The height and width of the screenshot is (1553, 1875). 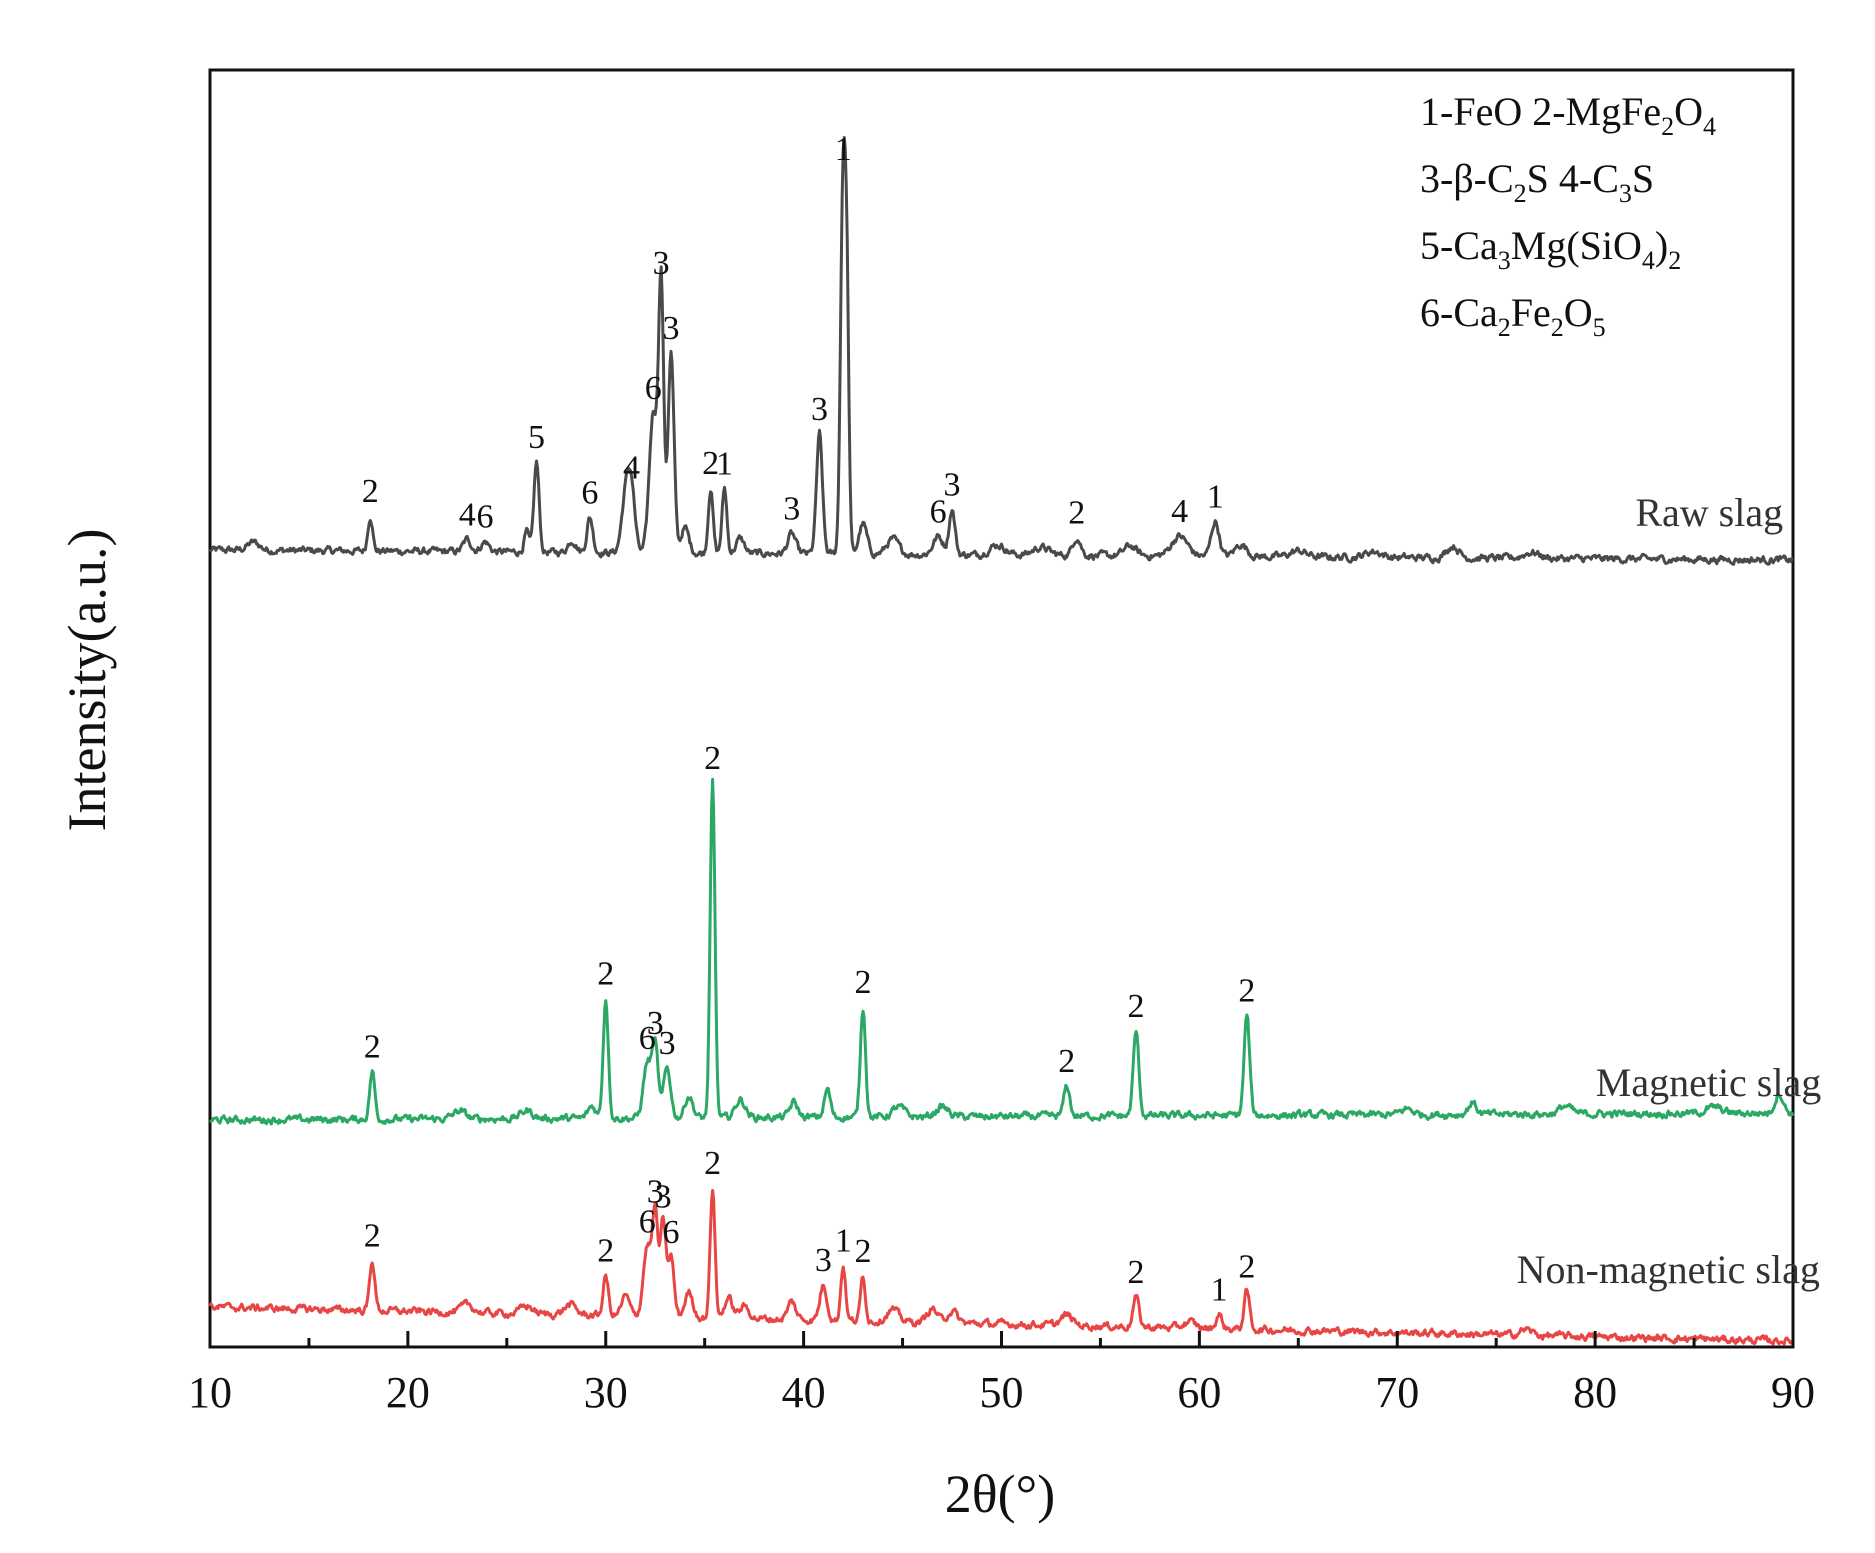 I want to click on x-tick-label: 20, so click(x=408, y=1392).